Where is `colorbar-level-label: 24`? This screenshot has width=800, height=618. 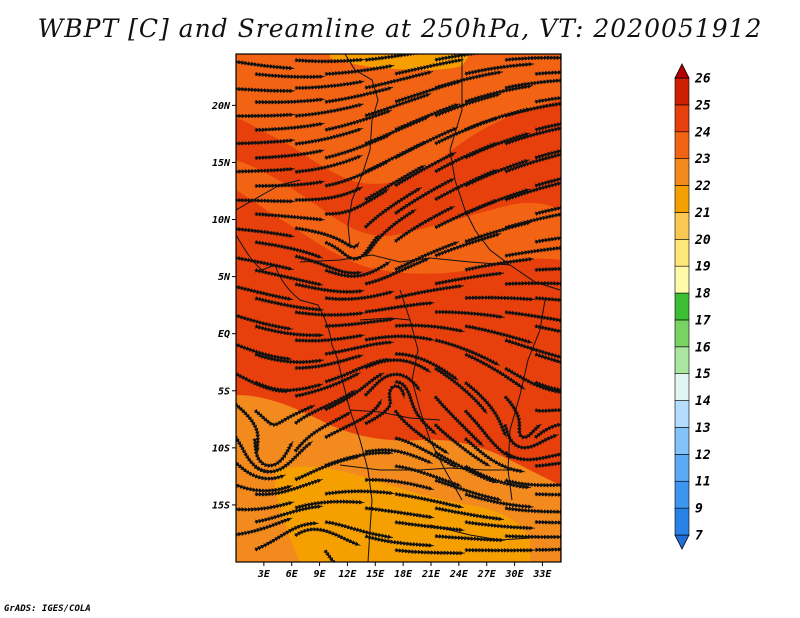
colorbar-level-label: 24 is located at coordinates (702, 132).